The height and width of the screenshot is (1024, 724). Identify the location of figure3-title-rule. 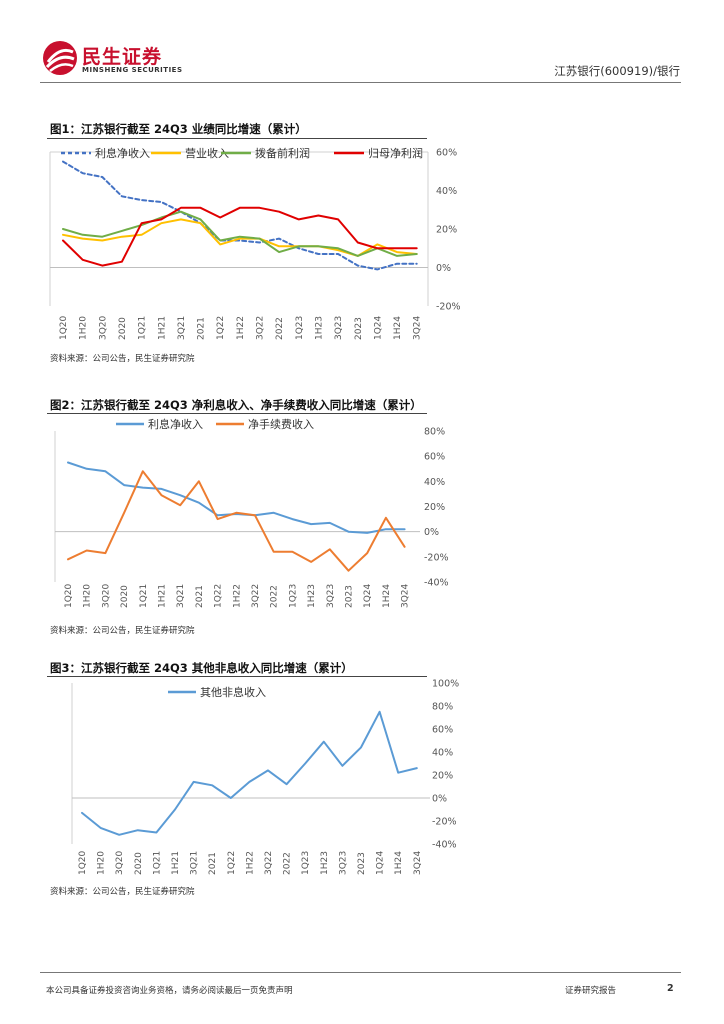
(237, 676).